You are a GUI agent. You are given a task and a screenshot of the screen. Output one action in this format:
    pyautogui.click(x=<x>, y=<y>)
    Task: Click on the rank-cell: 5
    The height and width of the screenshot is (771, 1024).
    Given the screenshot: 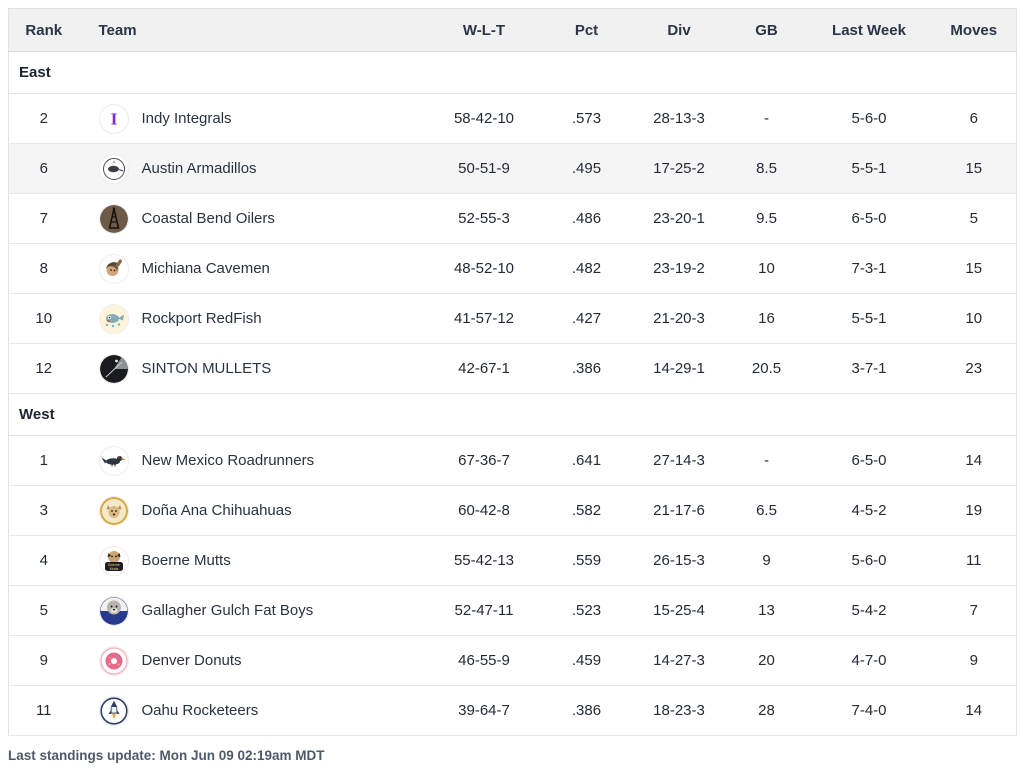 What is the action you would take?
    pyautogui.click(x=43, y=610)
    